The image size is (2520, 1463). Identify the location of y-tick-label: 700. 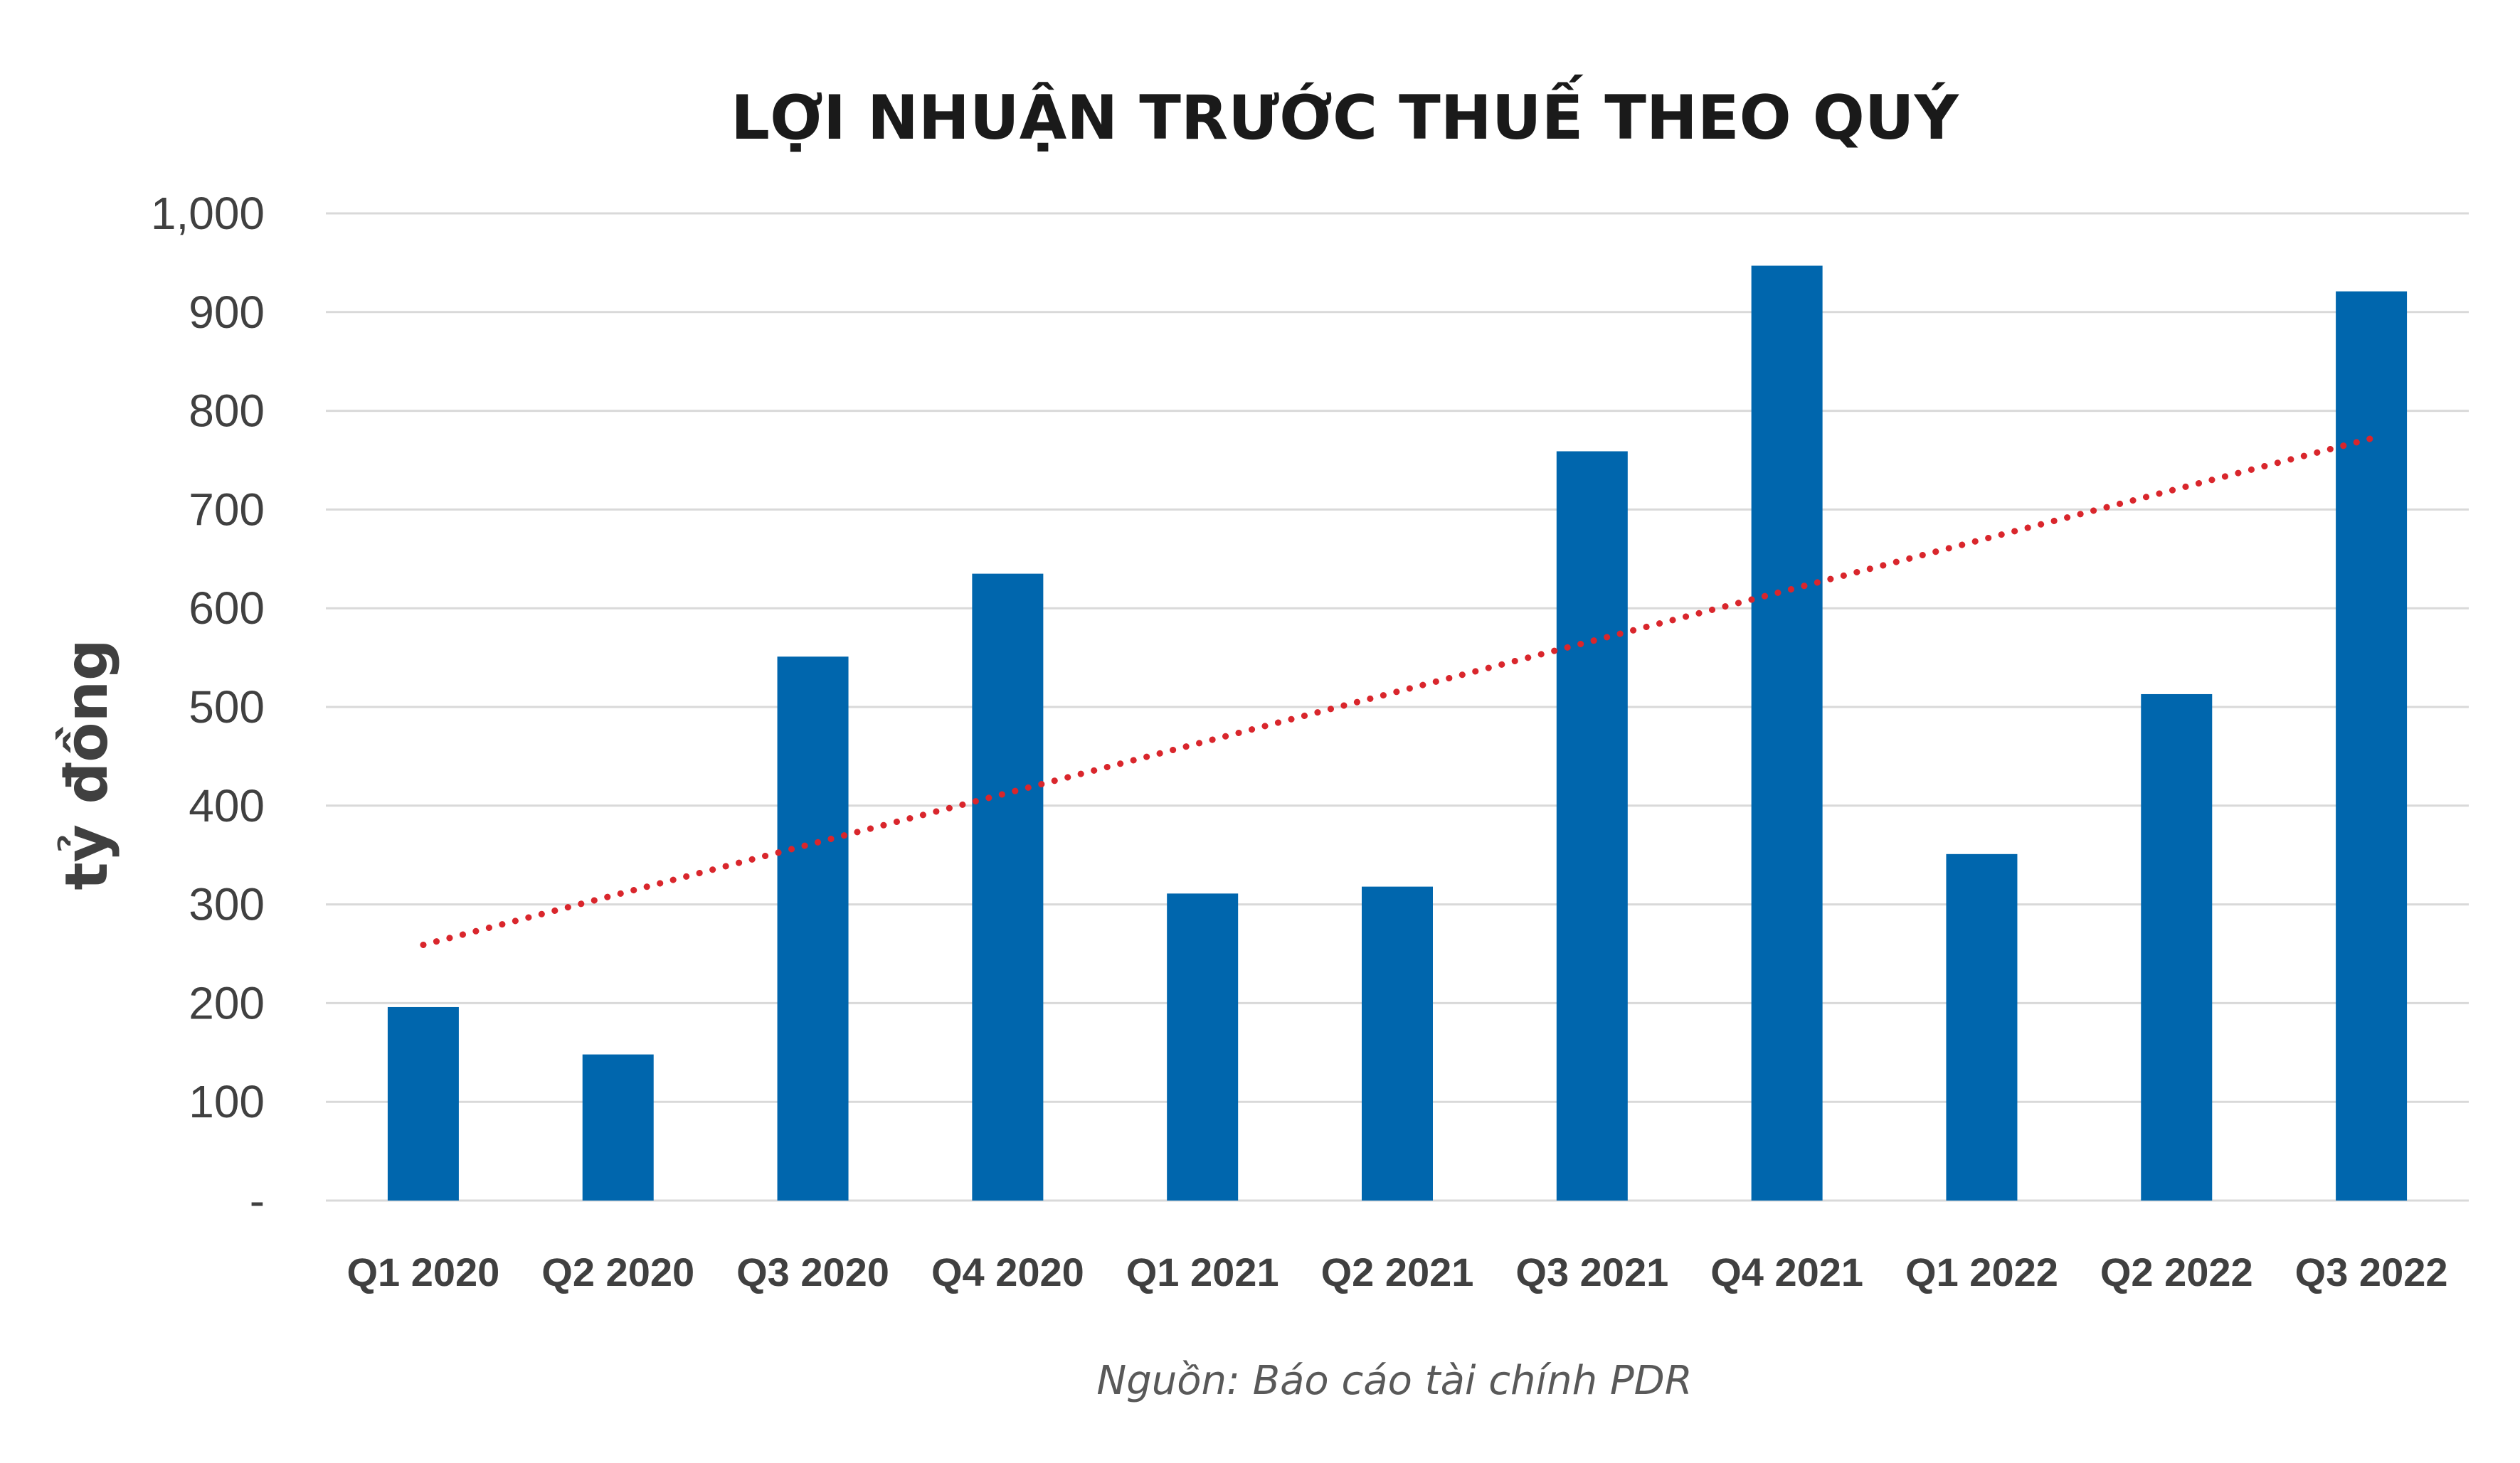
(227, 509).